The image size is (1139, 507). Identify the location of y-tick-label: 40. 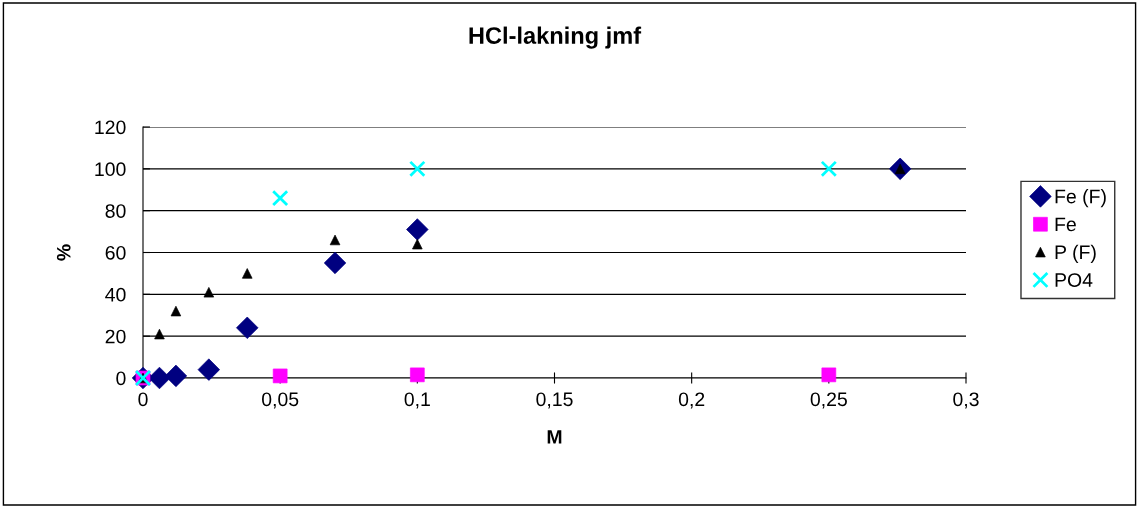
(115, 294).